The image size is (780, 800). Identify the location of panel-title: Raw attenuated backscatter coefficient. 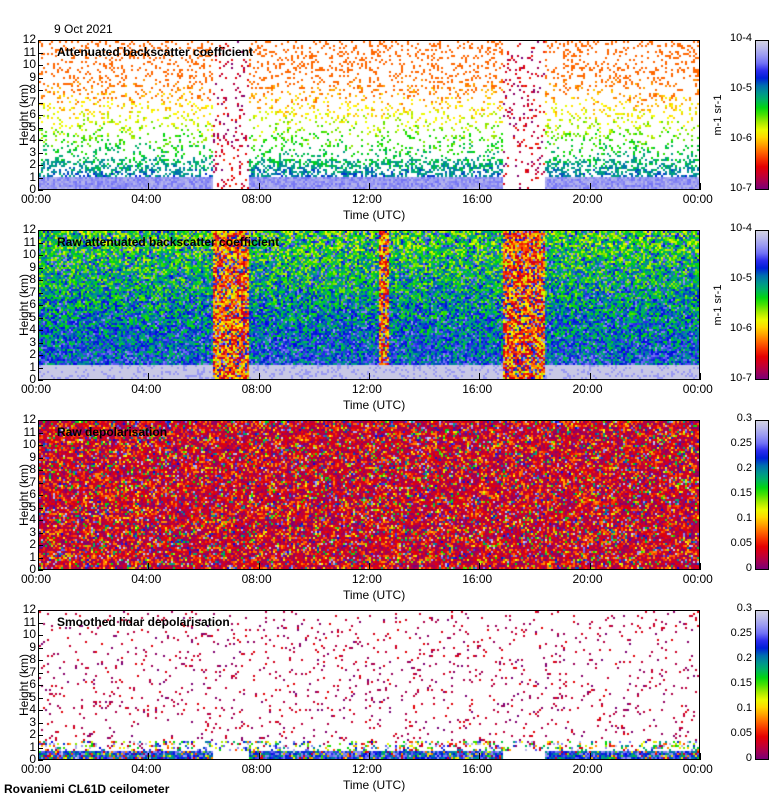
(168, 242).